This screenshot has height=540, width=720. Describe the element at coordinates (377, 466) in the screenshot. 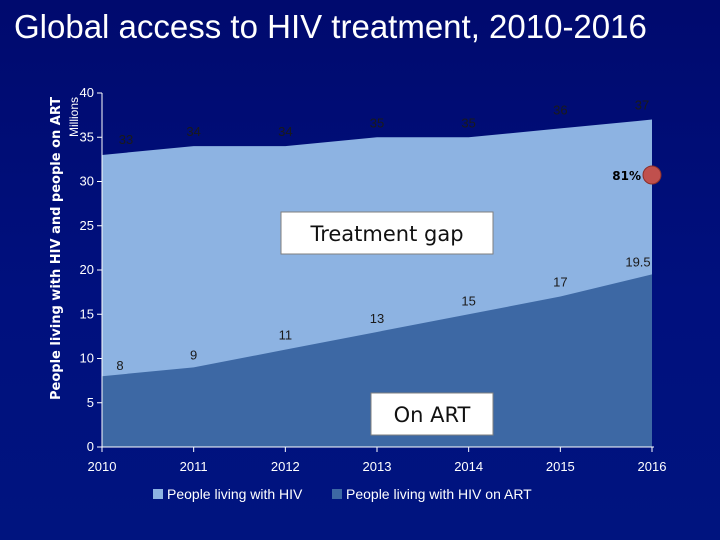

I see `x-tick-label-2013: 2013` at that location.